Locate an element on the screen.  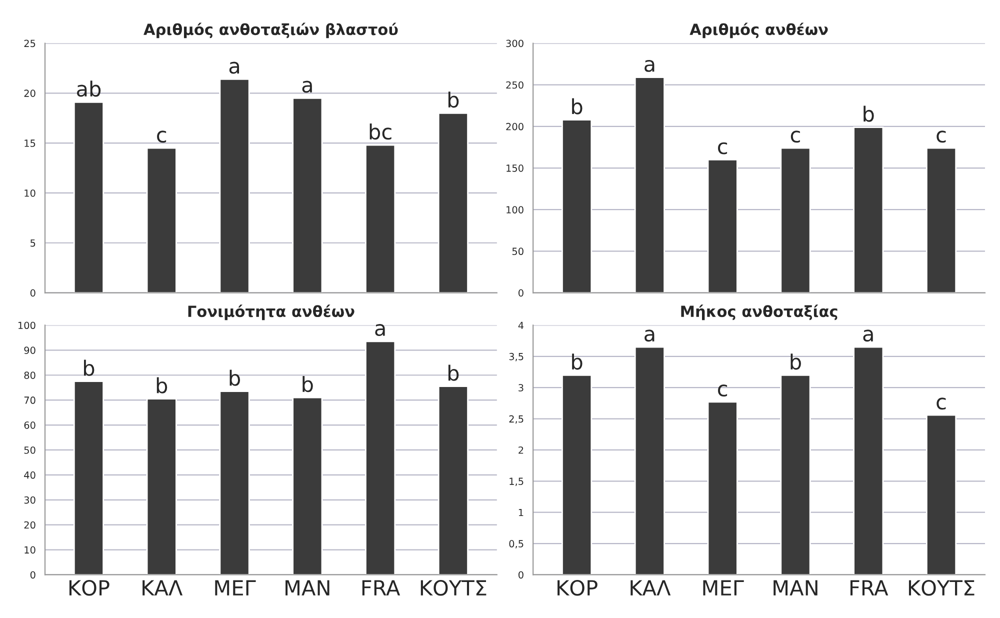
chart-title: Αριθμός ανθέων is located at coordinates (759, 30).